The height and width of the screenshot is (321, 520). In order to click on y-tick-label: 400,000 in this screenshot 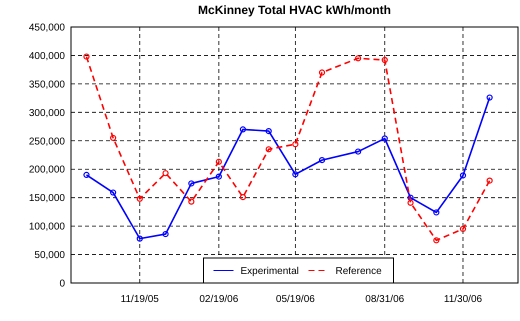, I will do `click(47, 56)`.